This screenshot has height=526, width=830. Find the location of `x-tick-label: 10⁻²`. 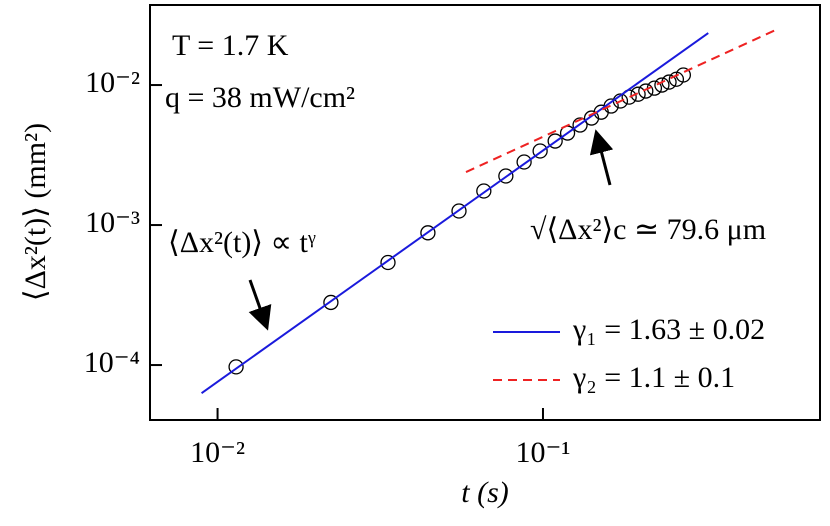

x-tick-label: 10⁻² is located at coordinates (217, 452).